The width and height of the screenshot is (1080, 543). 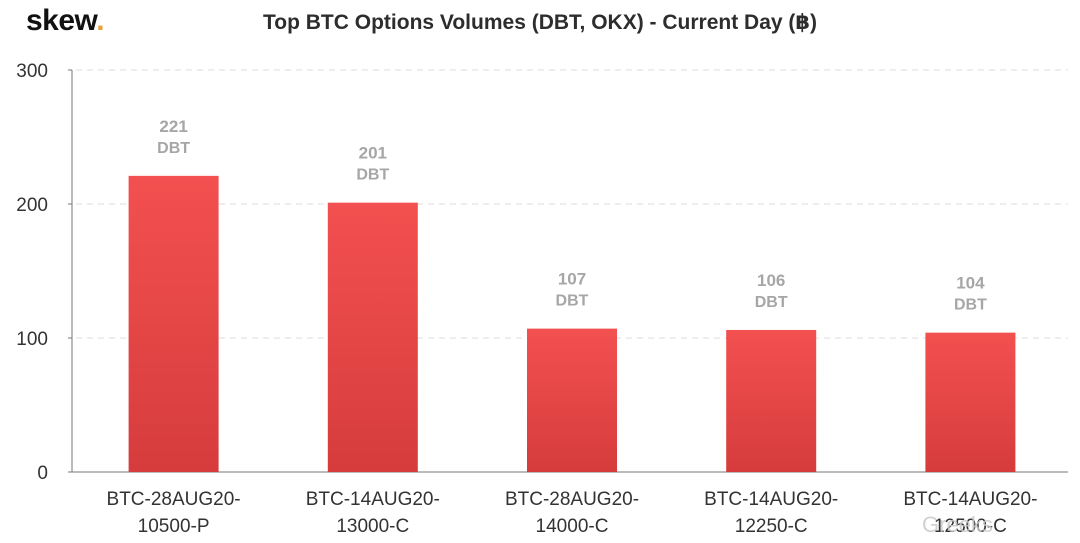 I want to click on watermark-text: Greeks, so click(x=957, y=524).